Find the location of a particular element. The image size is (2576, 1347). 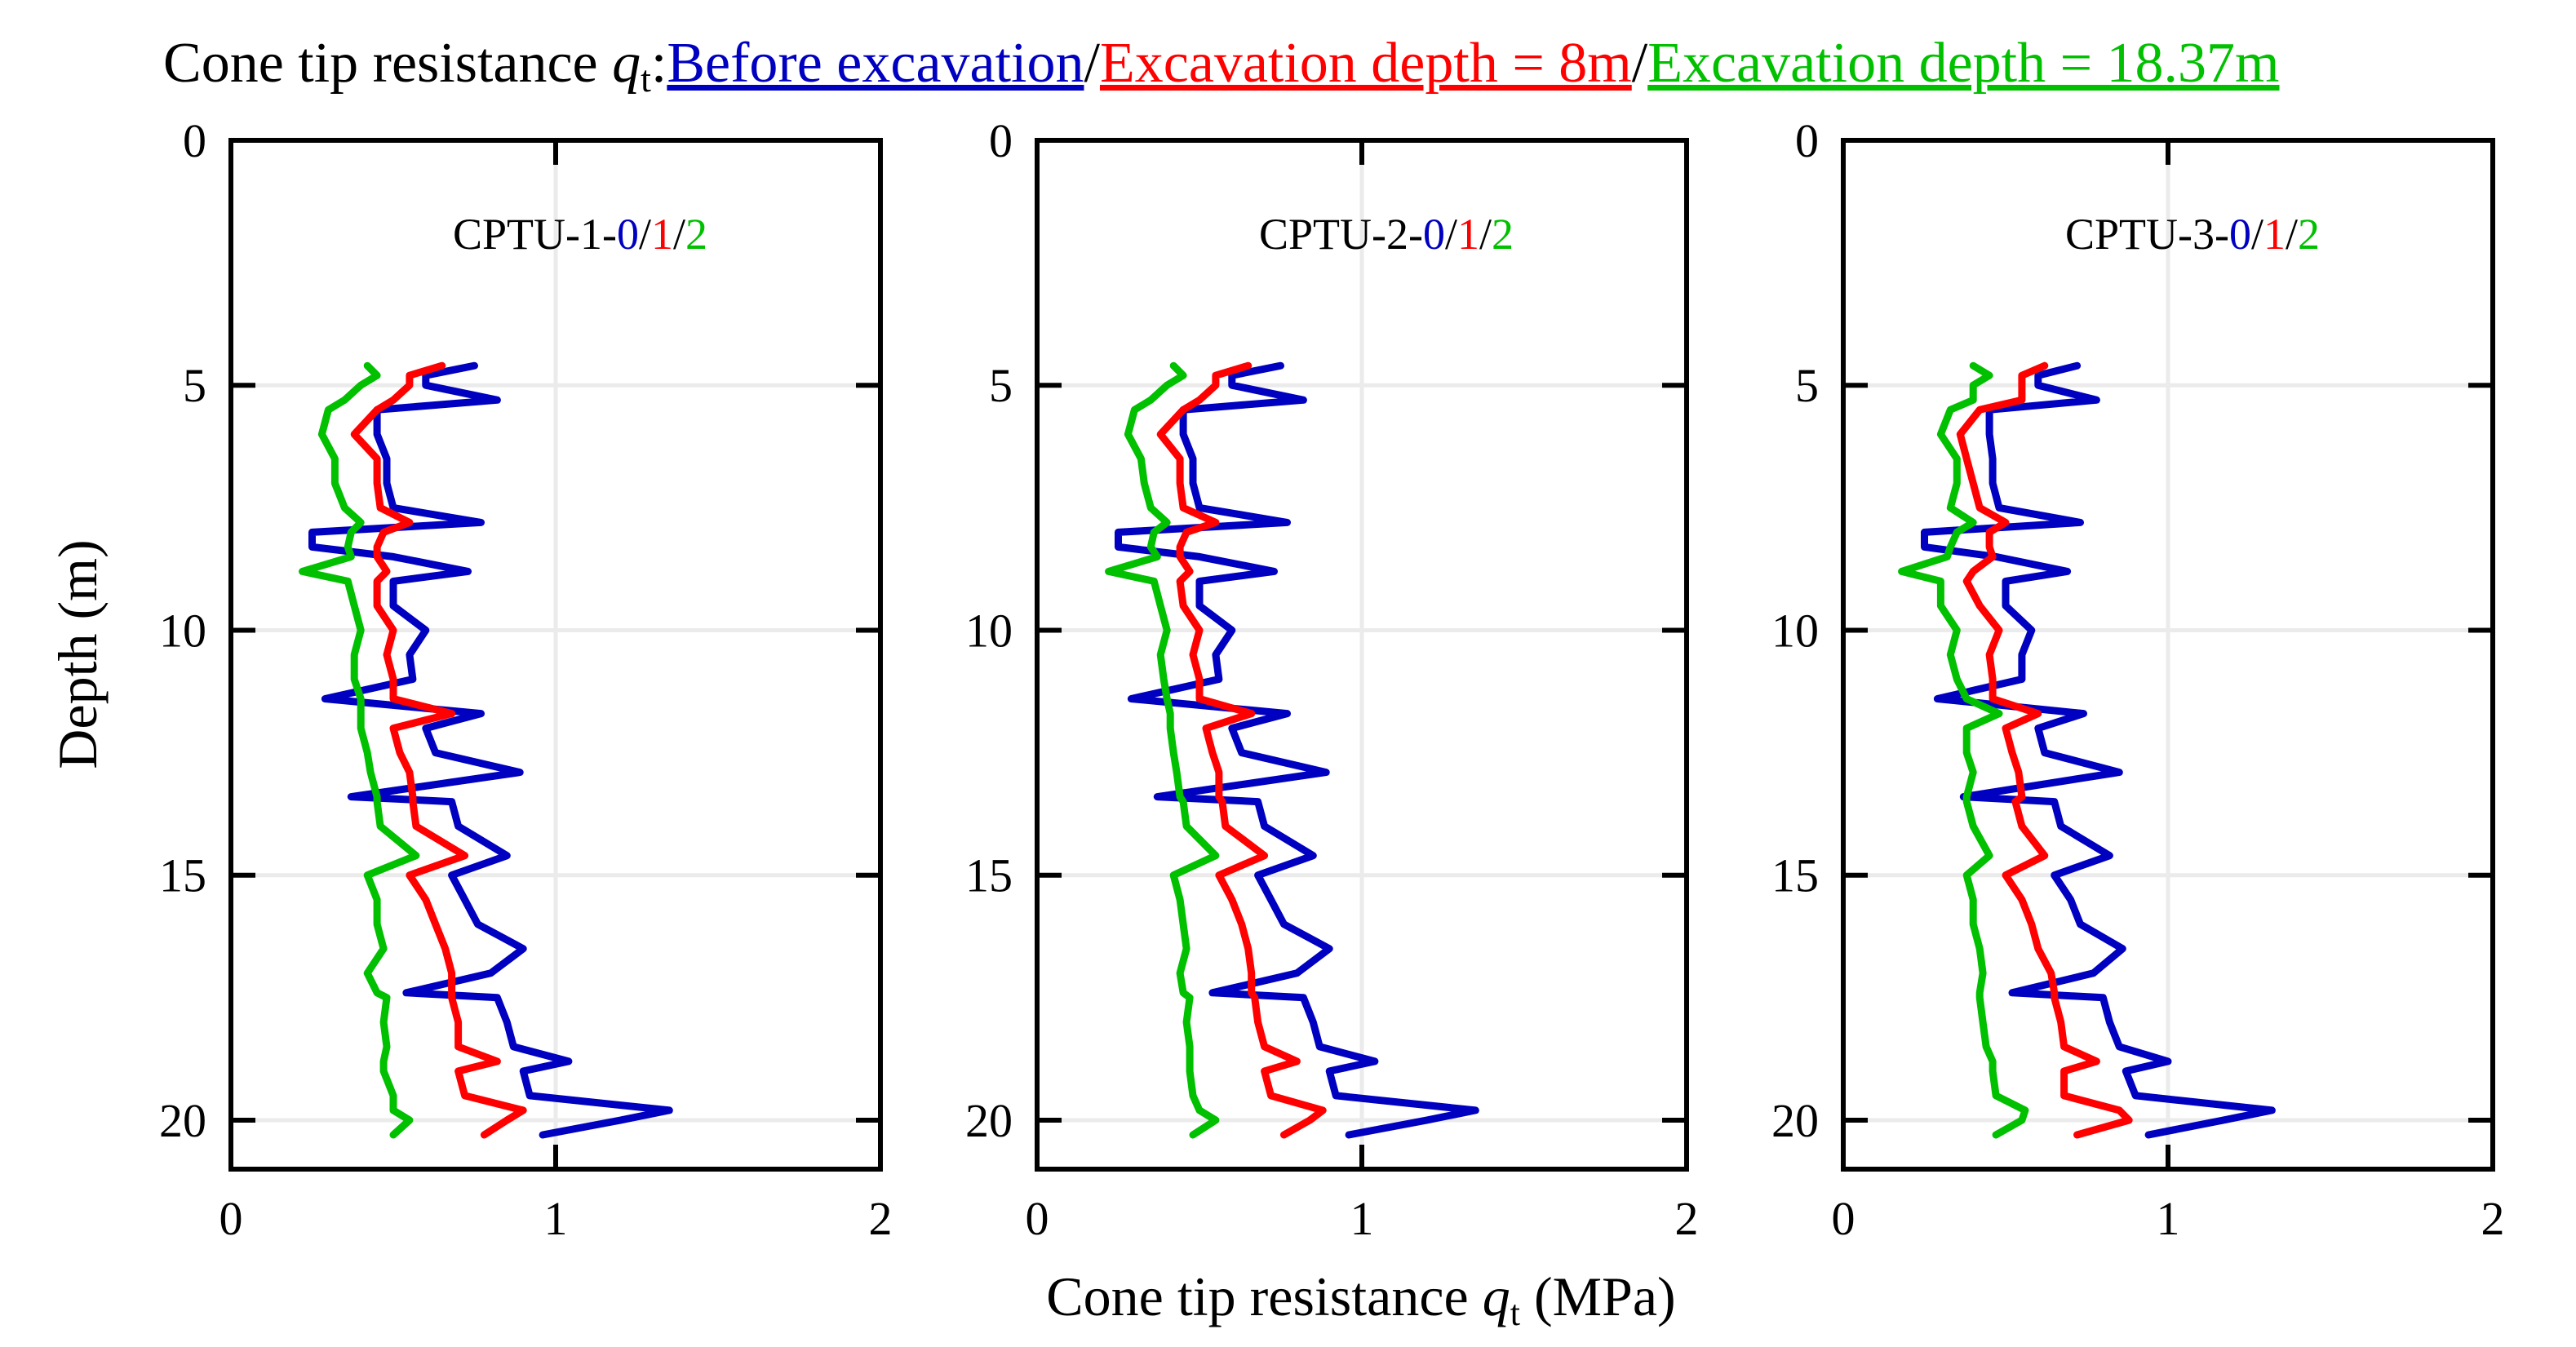

x-axis-label: Cone tip resistance qt (MPa) is located at coordinates (1360, 1299).